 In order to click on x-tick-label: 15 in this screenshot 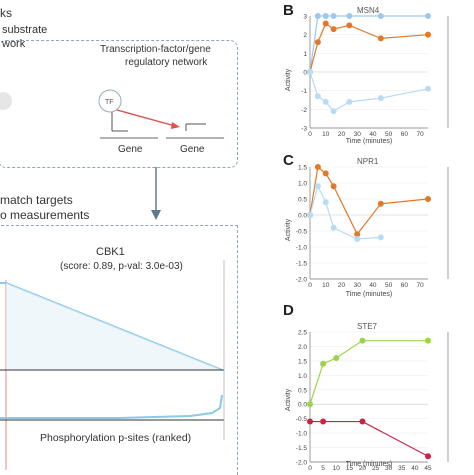, I will do `click(350, 468)`.